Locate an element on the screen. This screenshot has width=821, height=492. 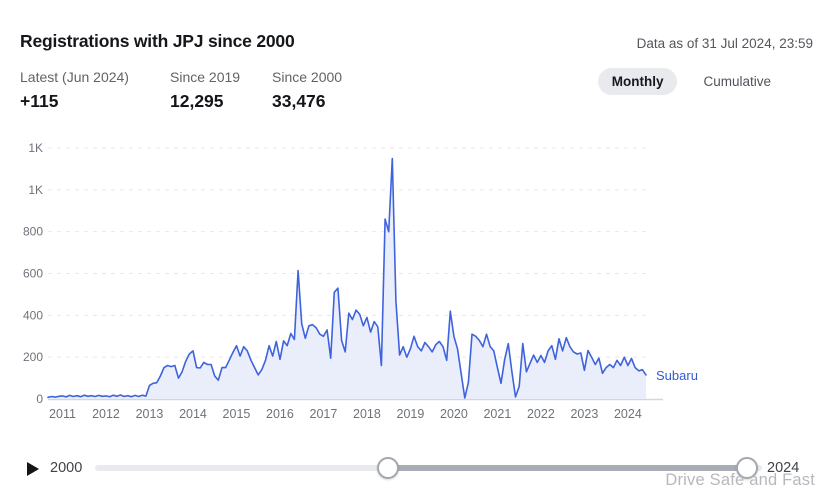
play-icon is located at coordinates (33, 469).